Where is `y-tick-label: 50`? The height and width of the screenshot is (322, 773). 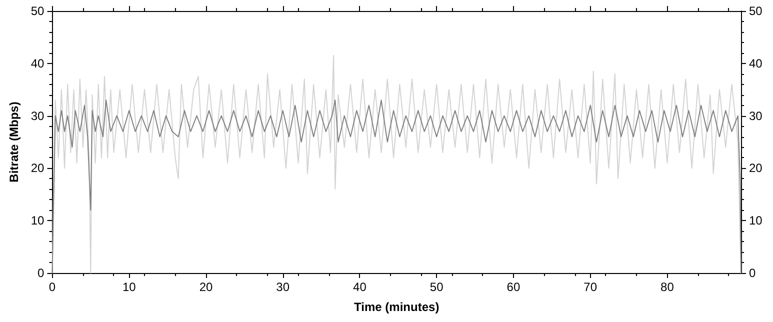
y-tick-label: 50 is located at coordinates (37, 11).